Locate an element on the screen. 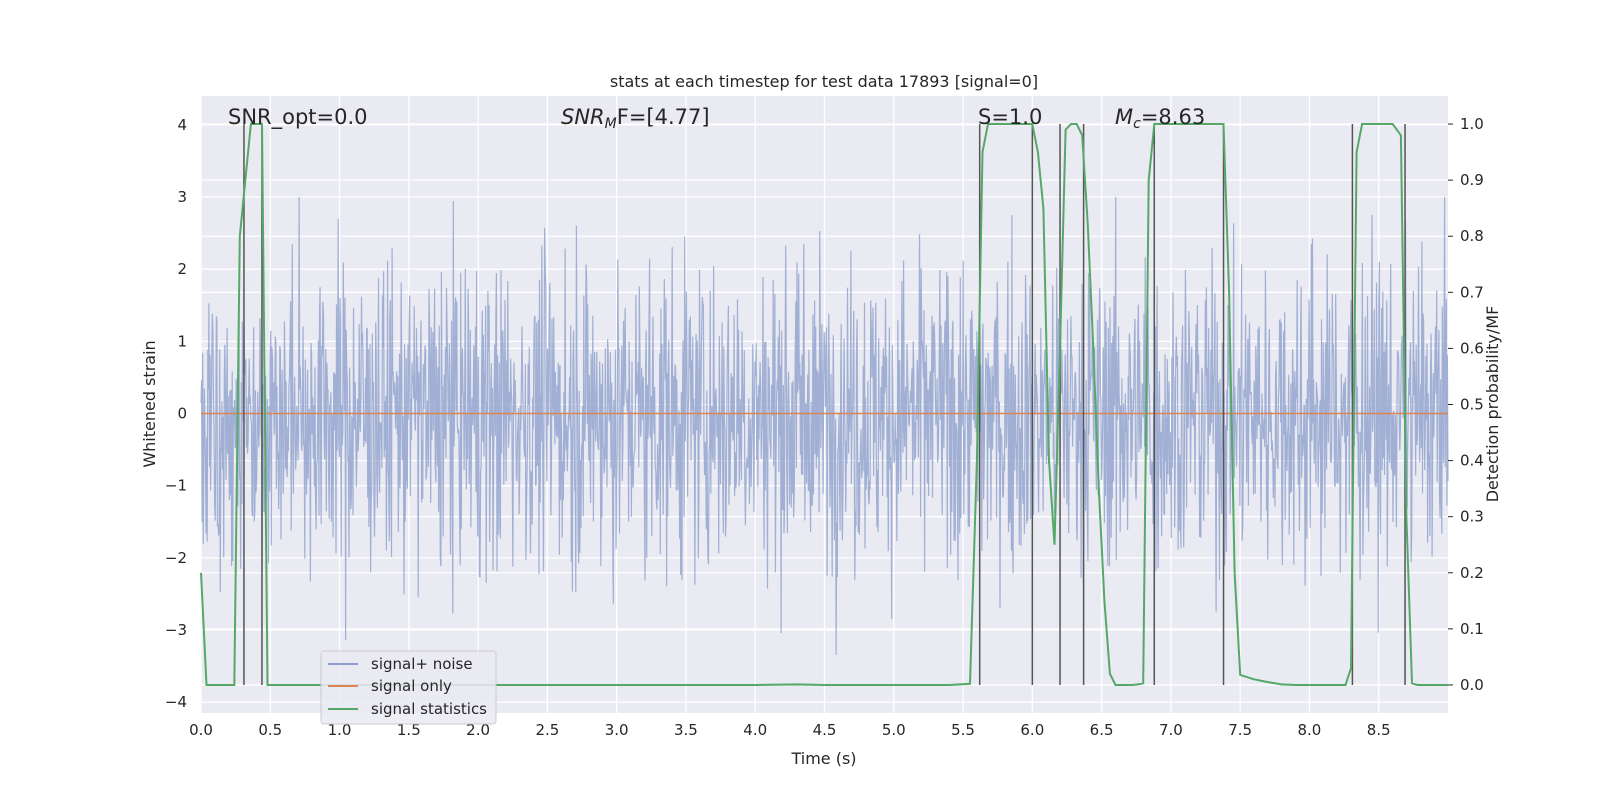 The height and width of the screenshot is (800, 1600). x-tick-label: 8.5 is located at coordinates (1379, 730).